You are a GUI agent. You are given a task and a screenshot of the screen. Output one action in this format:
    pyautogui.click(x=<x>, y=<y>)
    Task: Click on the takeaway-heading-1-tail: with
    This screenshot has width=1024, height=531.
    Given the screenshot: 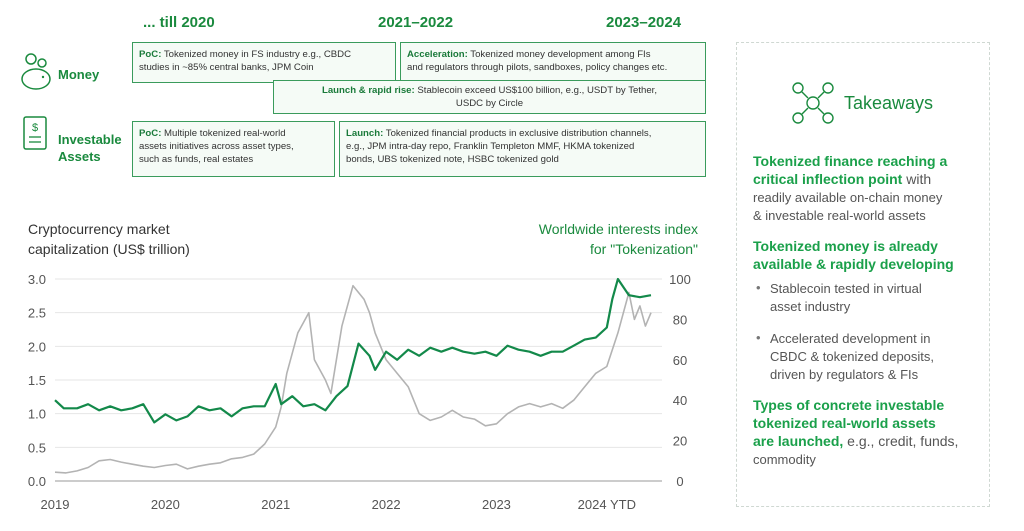 What is the action you would take?
    pyautogui.click(x=917, y=179)
    